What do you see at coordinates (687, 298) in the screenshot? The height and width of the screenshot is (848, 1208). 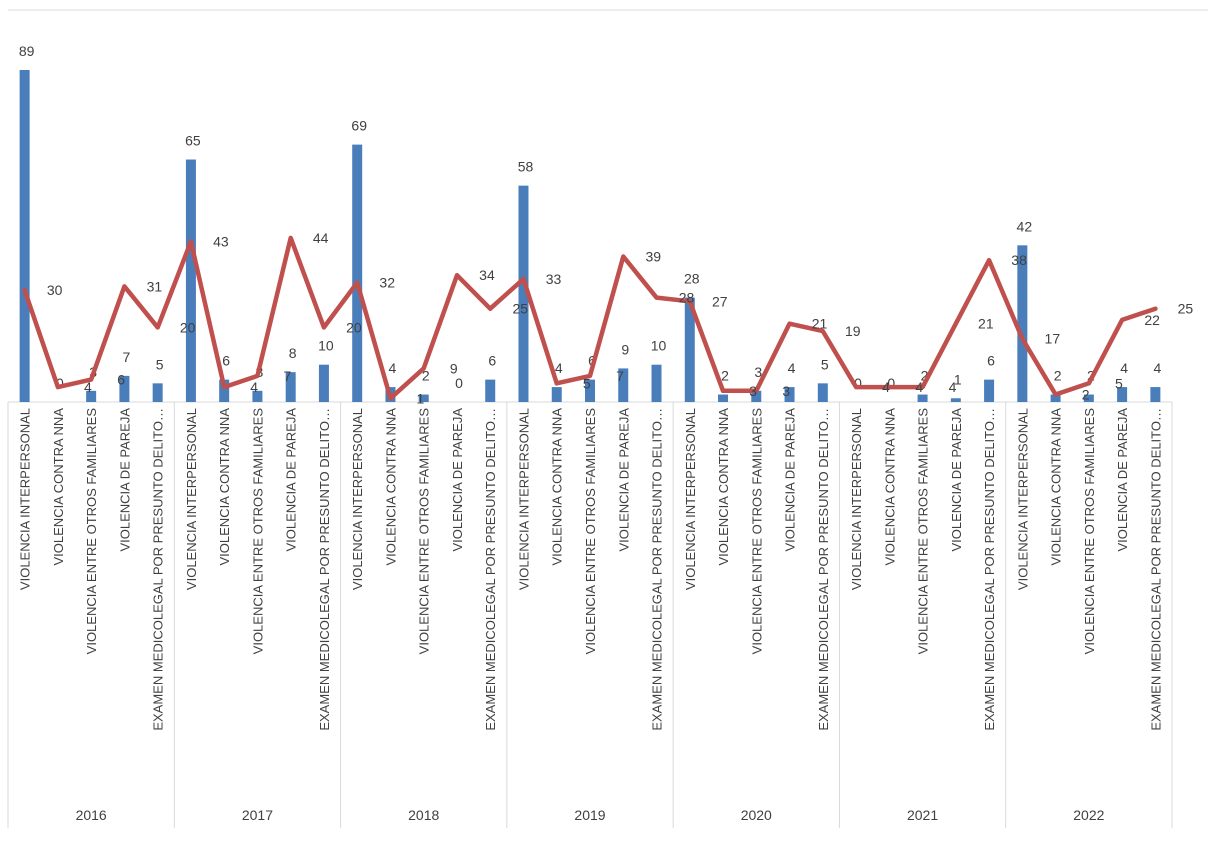 I see `line-data-label: 28` at bounding box center [687, 298].